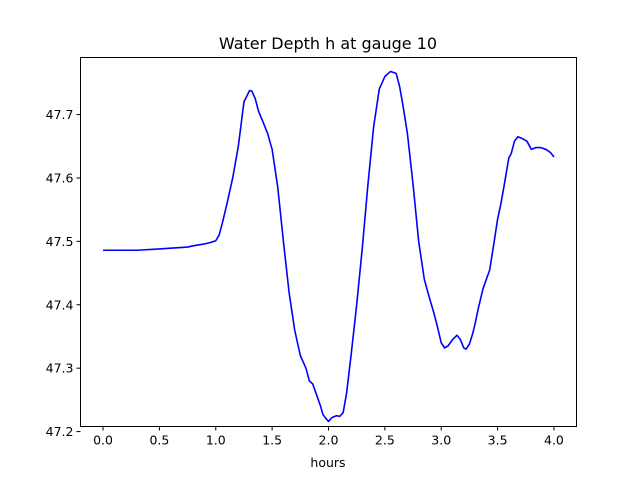 Image resolution: width=640 pixels, height=480 pixels. Describe the element at coordinates (60, 241) in the screenshot. I see `y-tick-label: 47.5` at that location.